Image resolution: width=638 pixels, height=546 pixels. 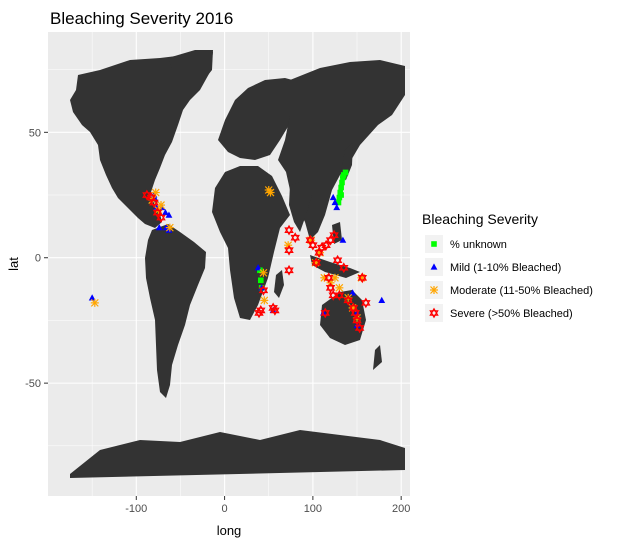 I want to click on y-tick-label: 50, so click(x=35, y=133).